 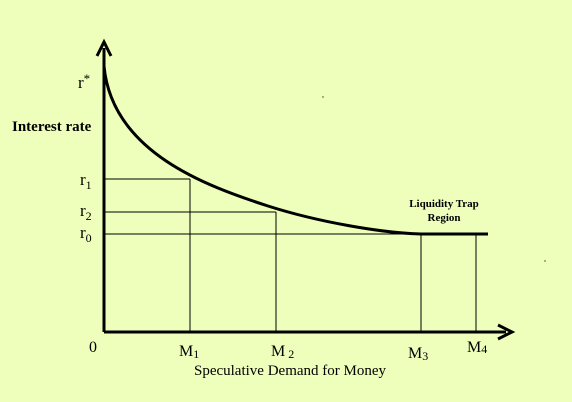 What do you see at coordinates (444, 204) in the screenshot?
I see `liquidity-trap-label-line1: Liquidity Trap` at bounding box center [444, 204].